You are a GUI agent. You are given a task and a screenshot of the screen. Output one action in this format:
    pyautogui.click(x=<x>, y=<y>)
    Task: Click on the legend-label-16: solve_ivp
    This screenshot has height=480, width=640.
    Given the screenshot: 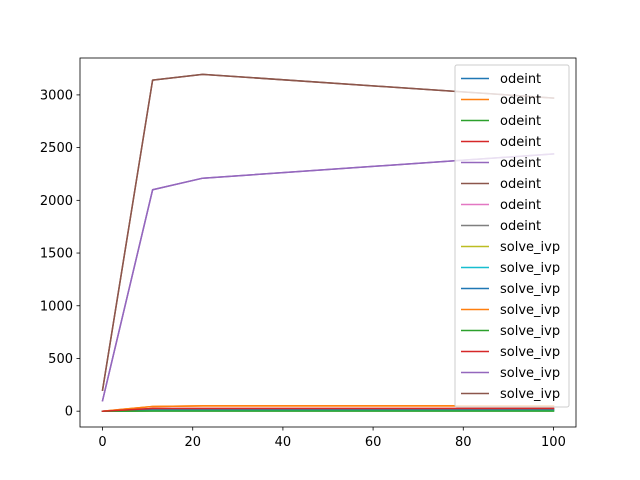 What is the action you would take?
    pyautogui.click(x=530, y=394)
    